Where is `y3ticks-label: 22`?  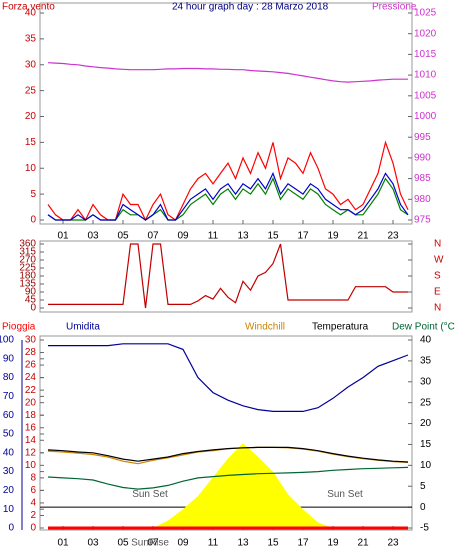 y3ticks-label: 22 is located at coordinates (31, 390).